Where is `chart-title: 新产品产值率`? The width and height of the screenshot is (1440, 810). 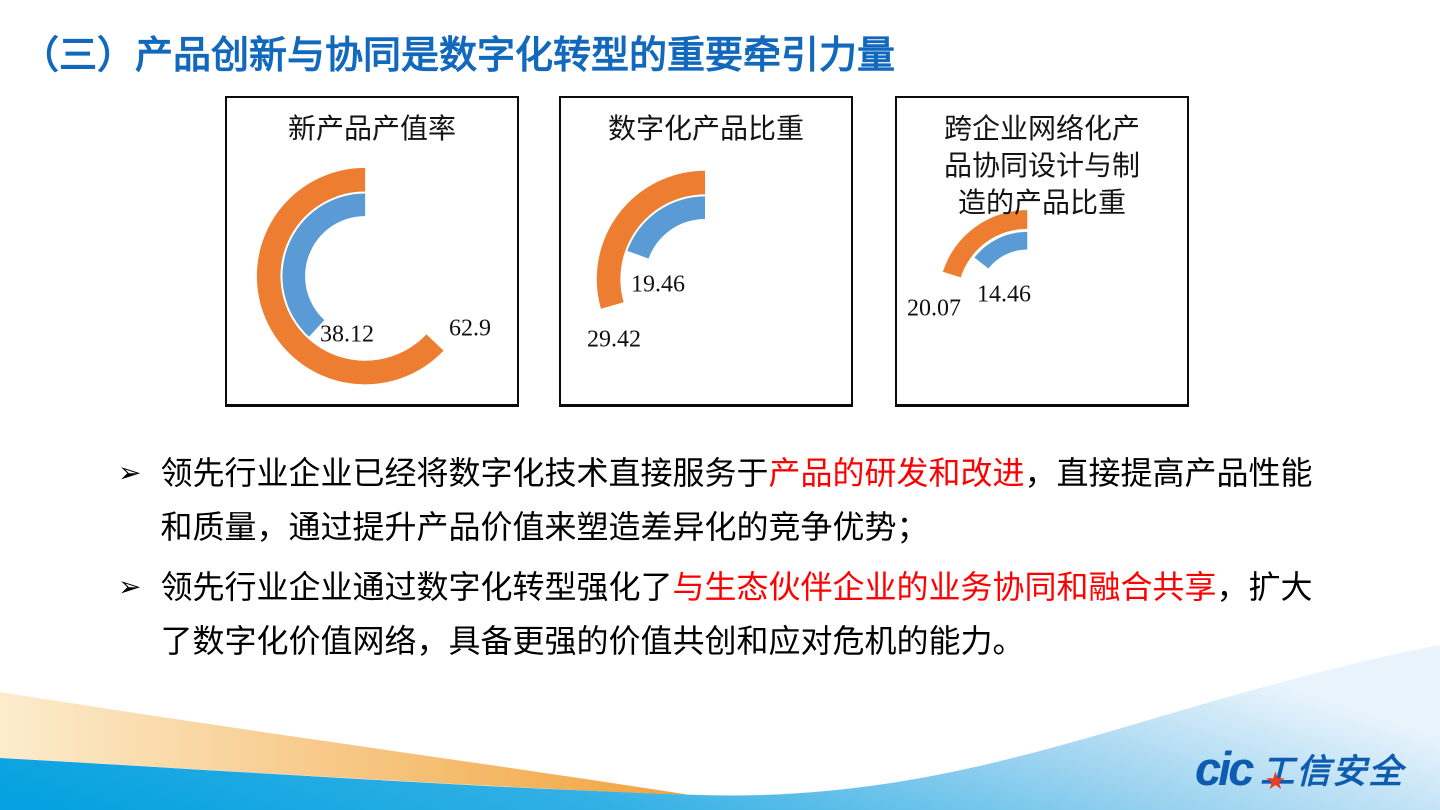 chart-title: 新产品产值率 is located at coordinates (371, 129).